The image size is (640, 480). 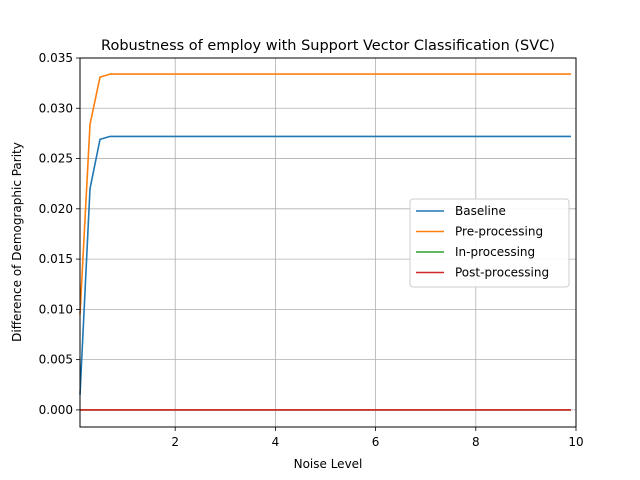 What do you see at coordinates (56, 360) in the screenshot?
I see `y-tick-label: 0.005` at bounding box center [56, 360].